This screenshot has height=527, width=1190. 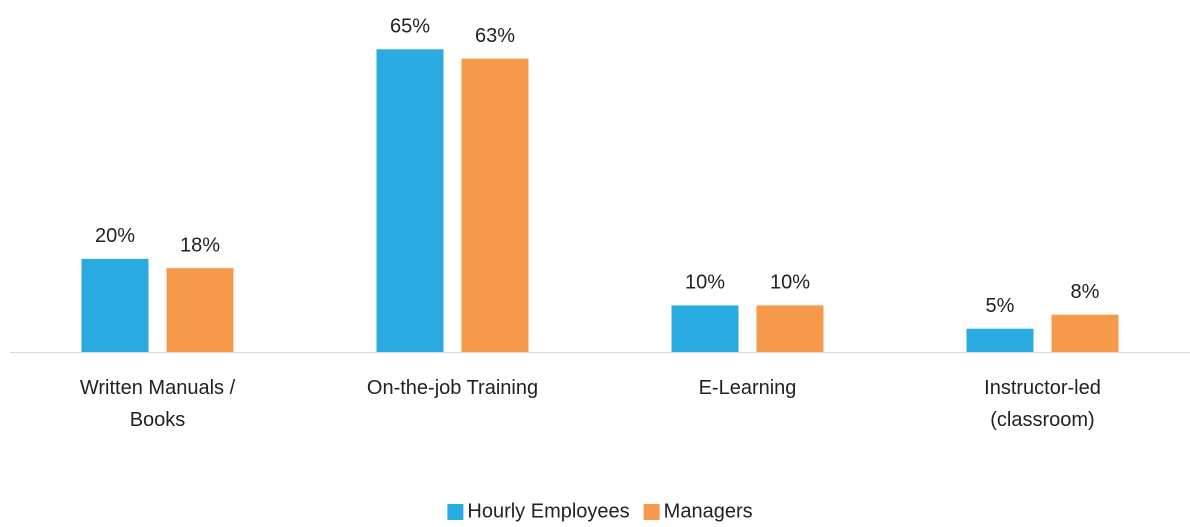 I want to click on x-tick-label: Instructor-led (classroom), so click(x=1042, y=404).